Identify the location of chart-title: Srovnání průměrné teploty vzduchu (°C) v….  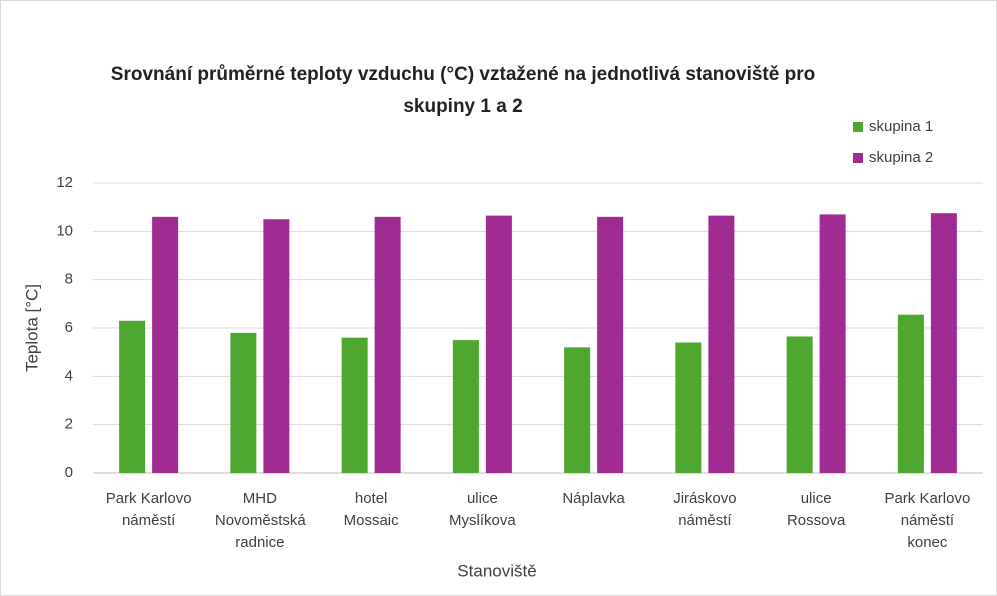
(463, 90).